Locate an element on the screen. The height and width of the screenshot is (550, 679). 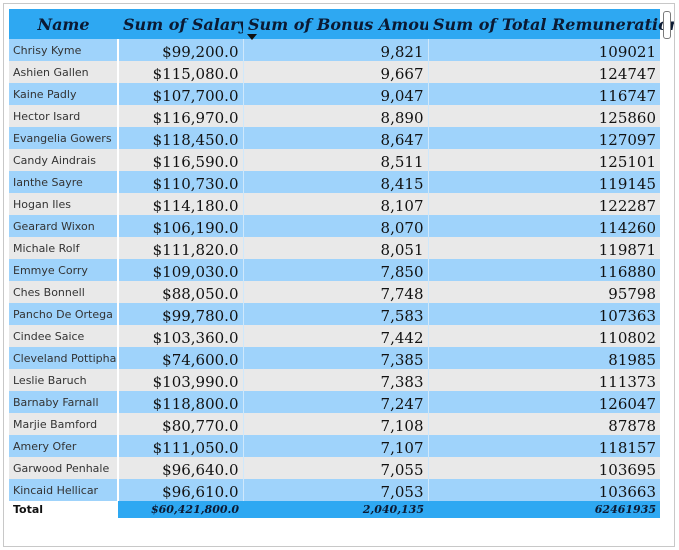
cell-bonus: 8,647 is located at coordinates (336, 138).